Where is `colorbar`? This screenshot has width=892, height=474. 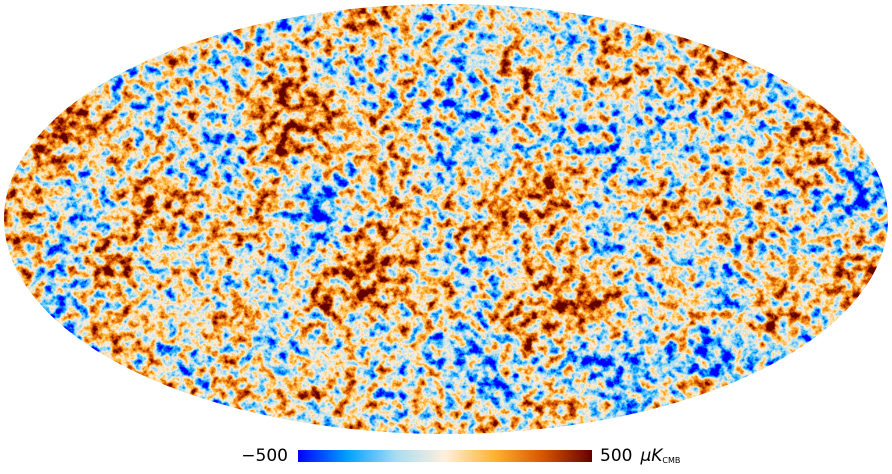 colorbar is located at coordinates (445, 456).